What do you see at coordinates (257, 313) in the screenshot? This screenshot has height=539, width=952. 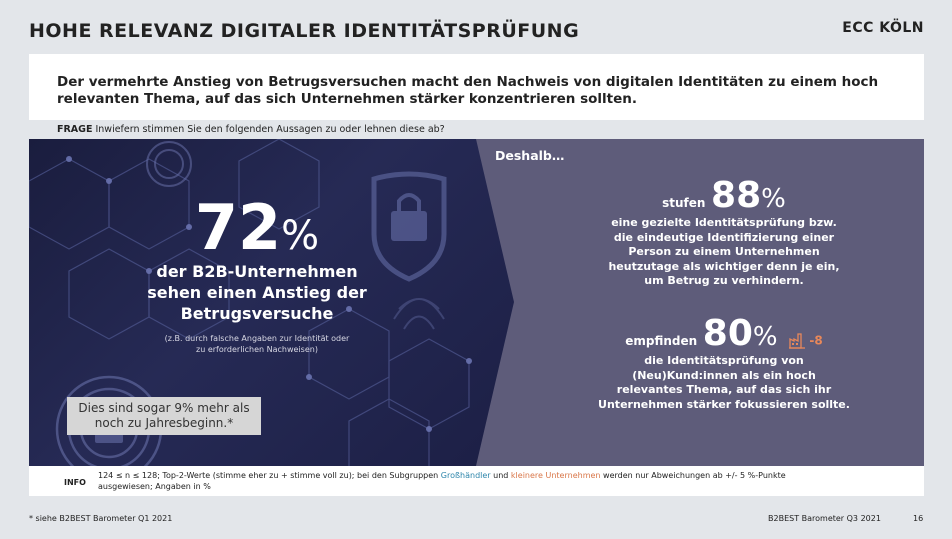 I see `statement-line: Betrugsversuche` at bounding box center [257, 313].